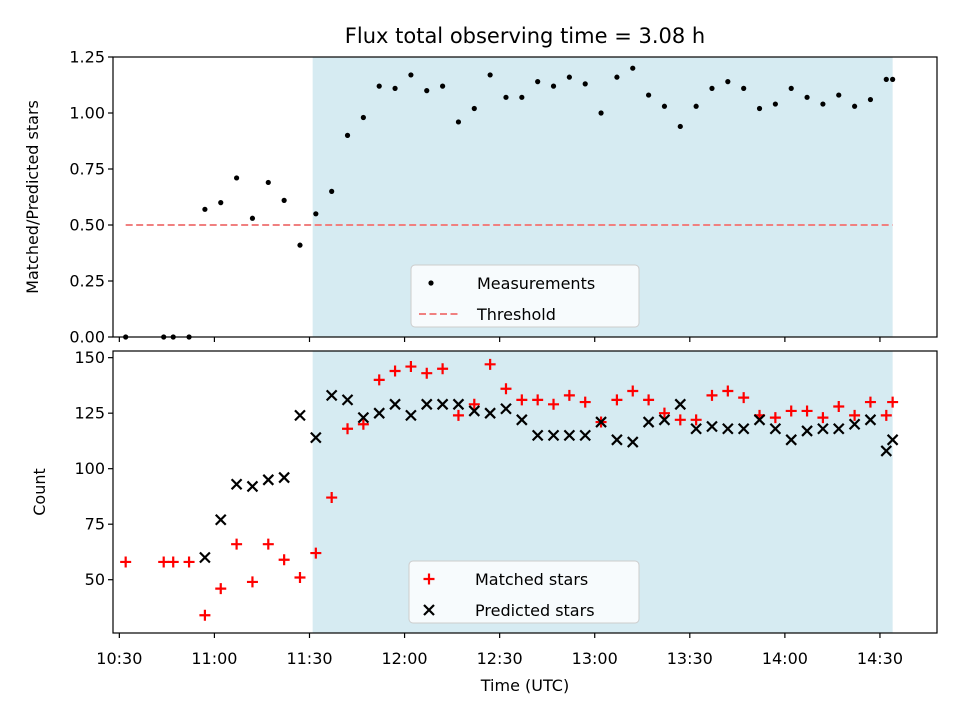  I want to click on y-tick-label: 75, so click(95, 524).